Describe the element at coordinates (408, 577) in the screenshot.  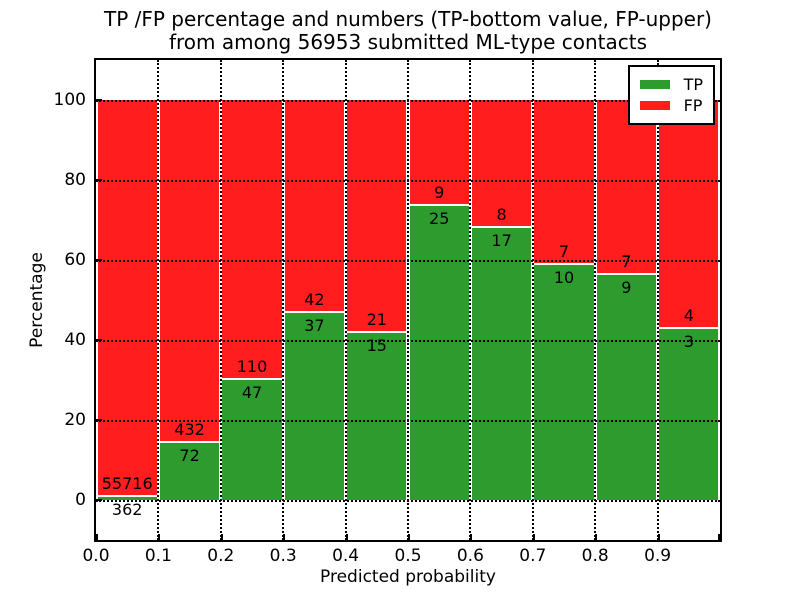
I see `x-axis-label: Predicted probability` at that location.